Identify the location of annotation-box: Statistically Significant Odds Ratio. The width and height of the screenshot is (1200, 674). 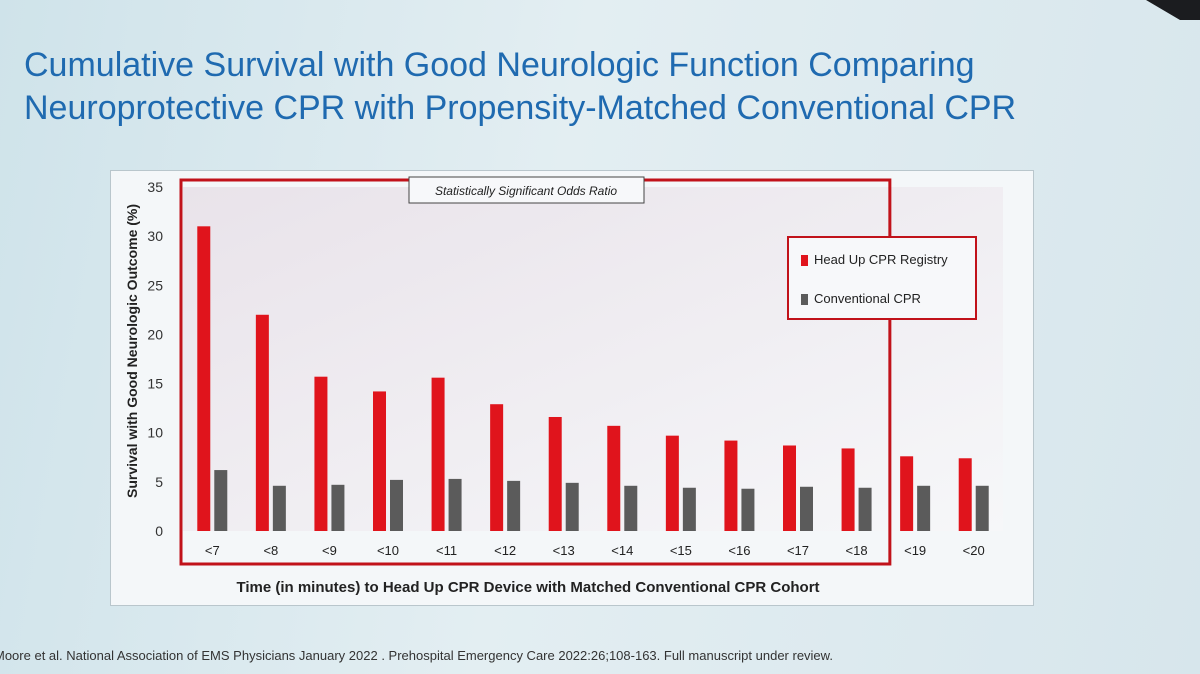
(526, 190).